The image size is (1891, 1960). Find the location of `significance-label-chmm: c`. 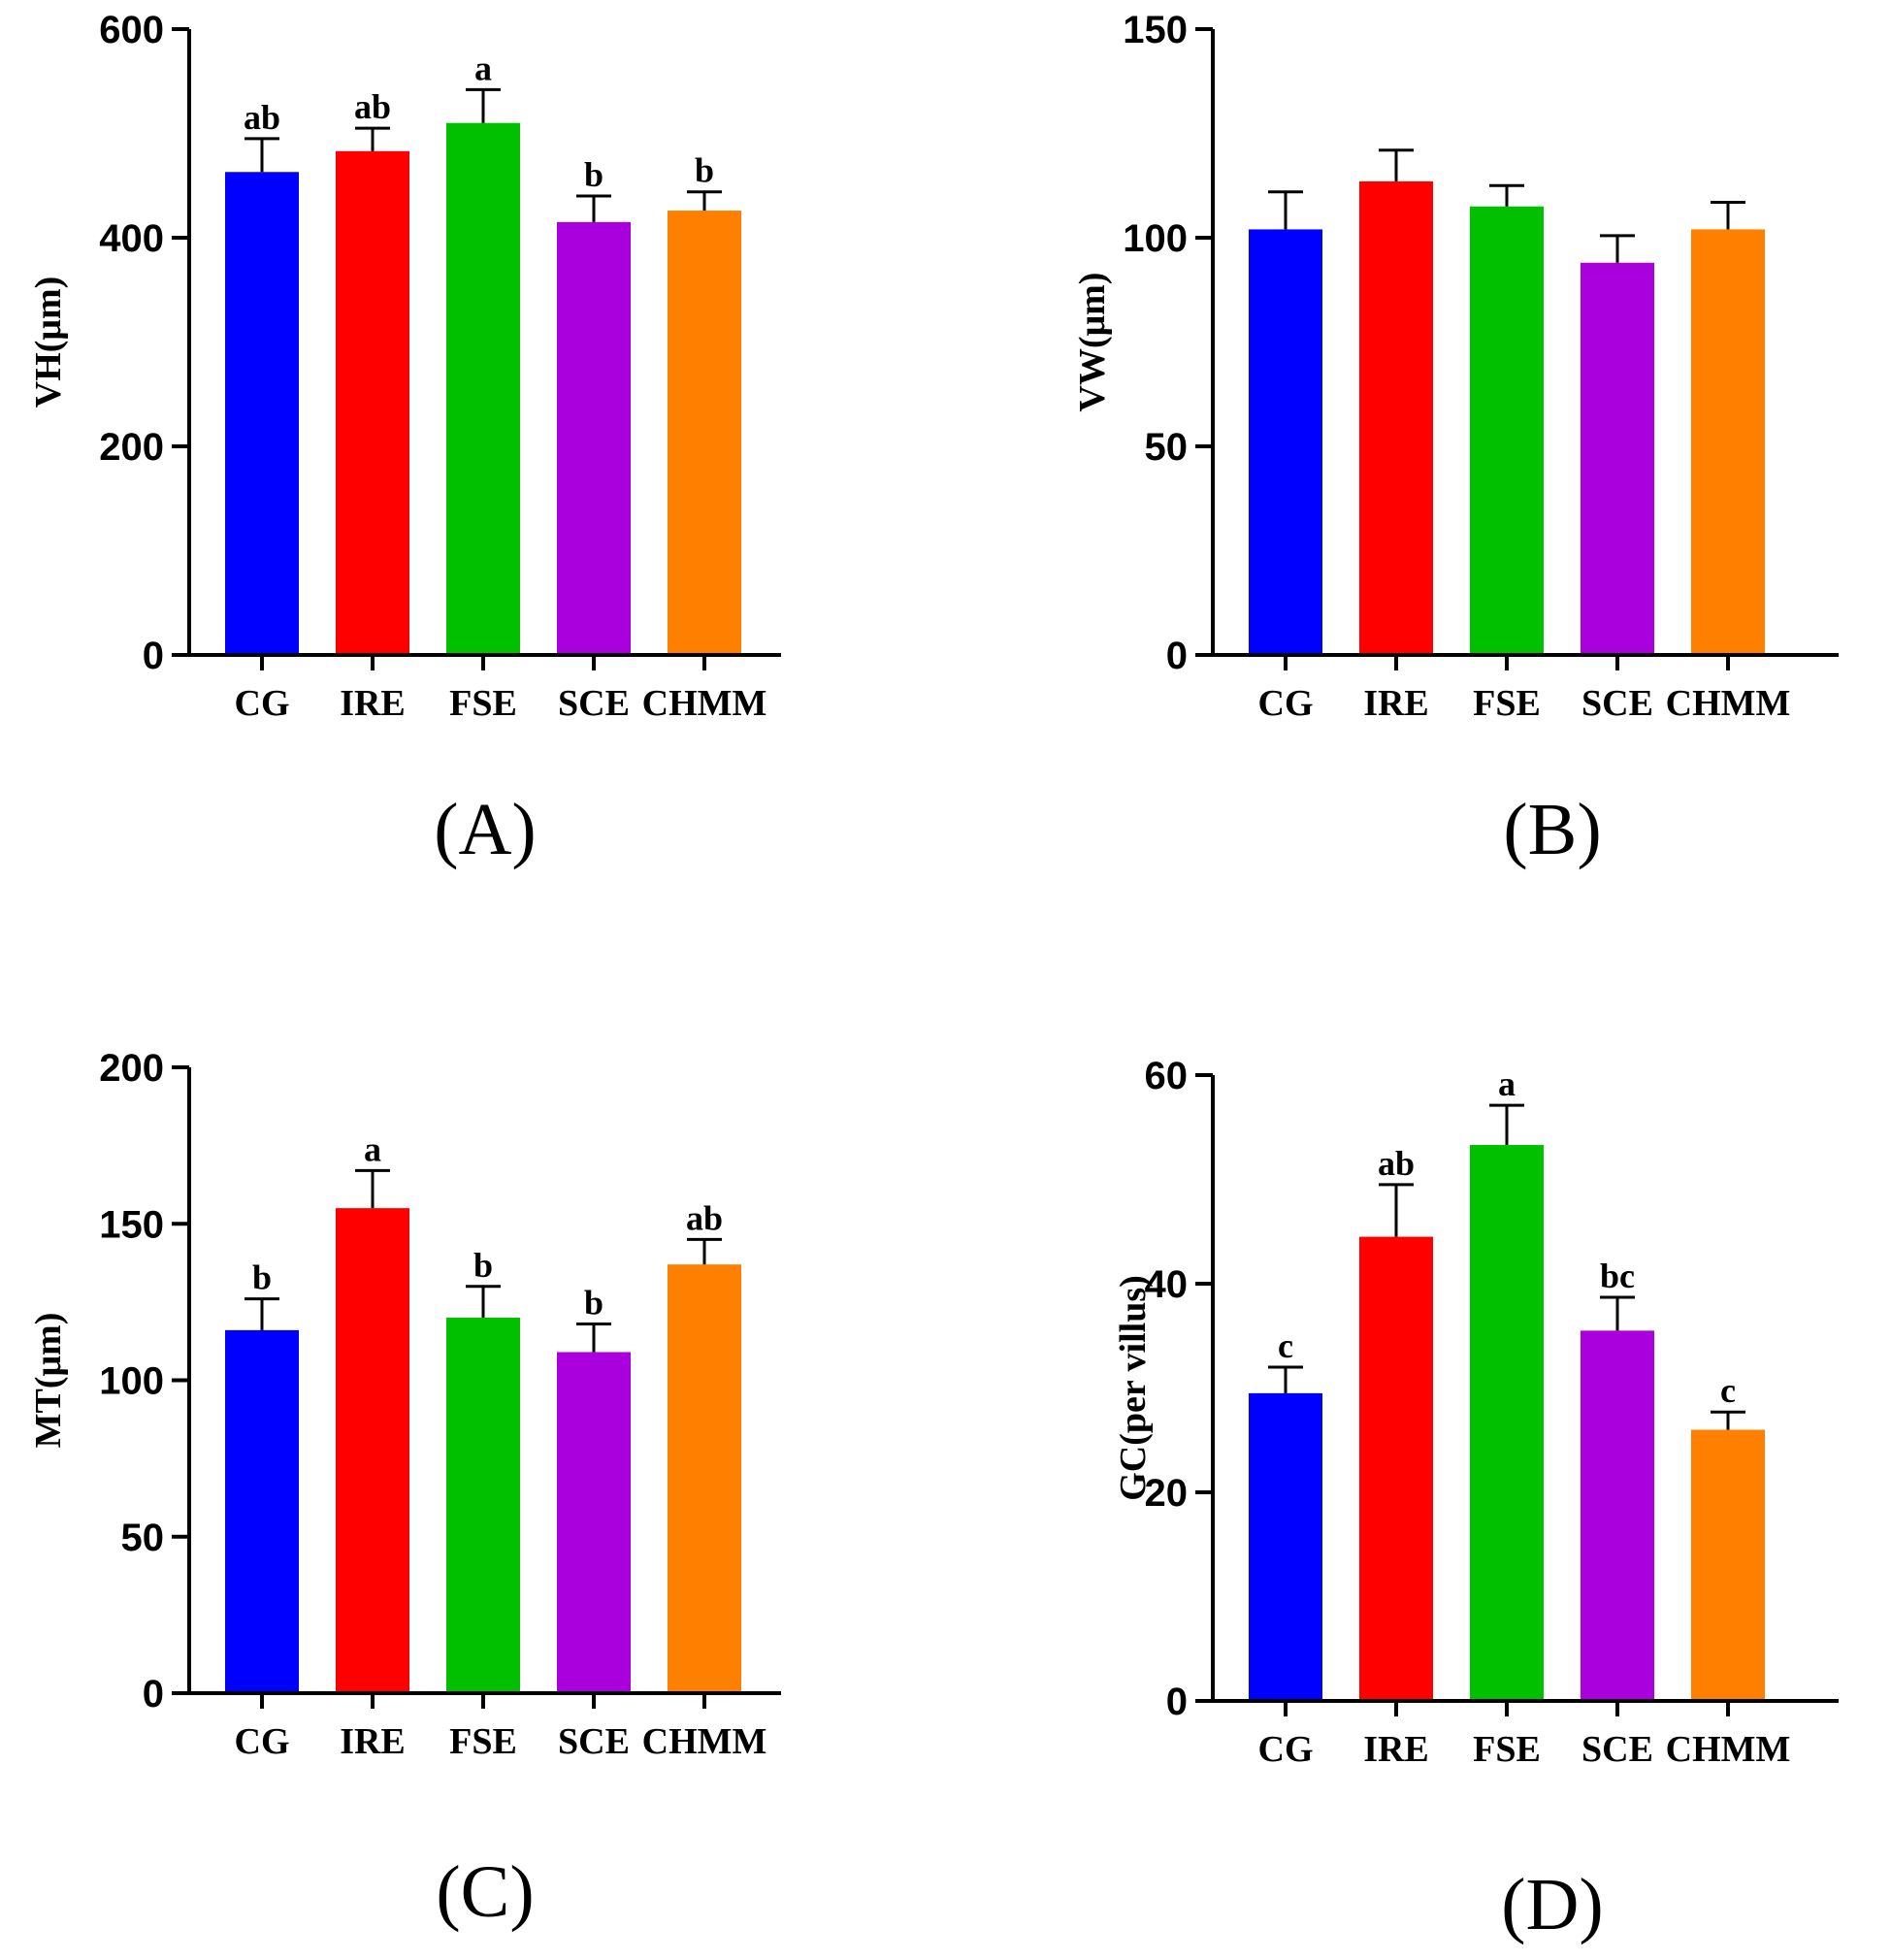

significance-label-chmm: c is located at coordinates (1728, 1390).